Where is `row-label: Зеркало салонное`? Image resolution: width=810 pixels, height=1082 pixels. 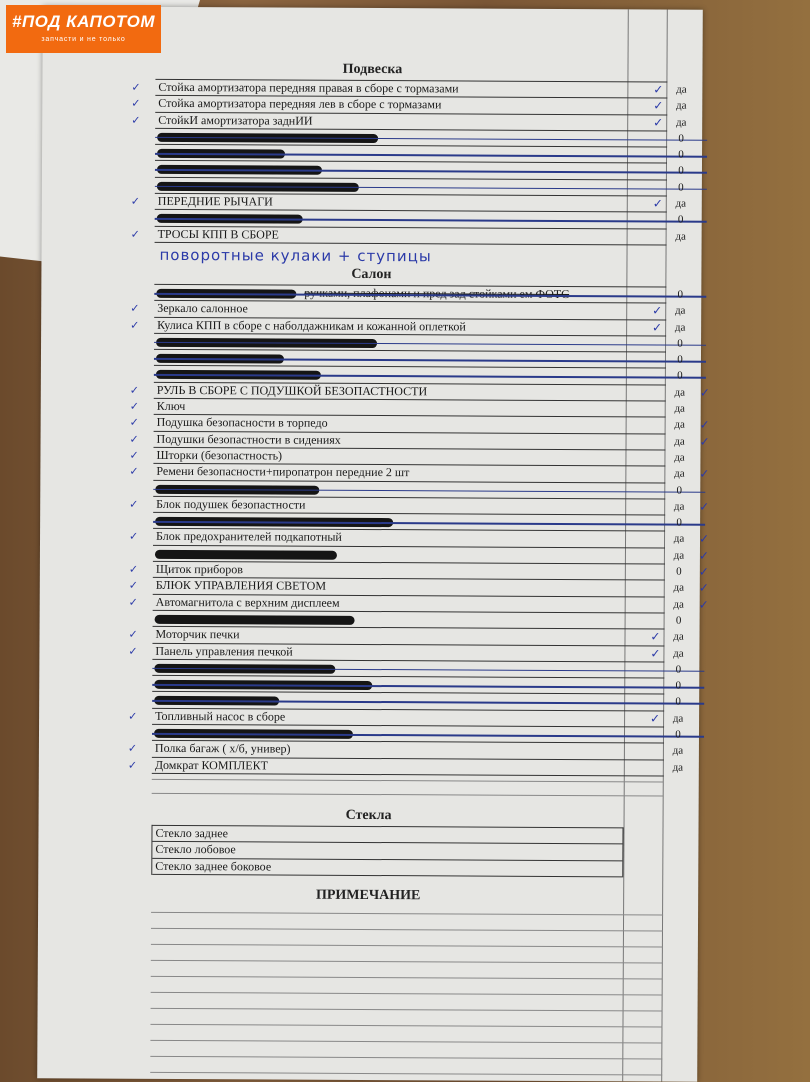 row-label: Зеркало салонное is located at coordinates (202, 308).